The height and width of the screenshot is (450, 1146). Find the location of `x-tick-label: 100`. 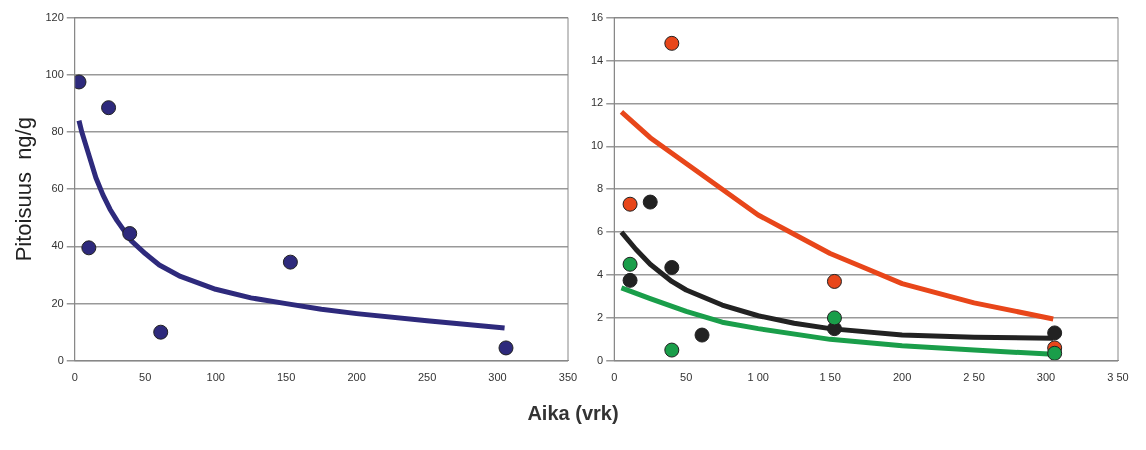

x-tick-label: 100 is located at coordinates (215, 377).